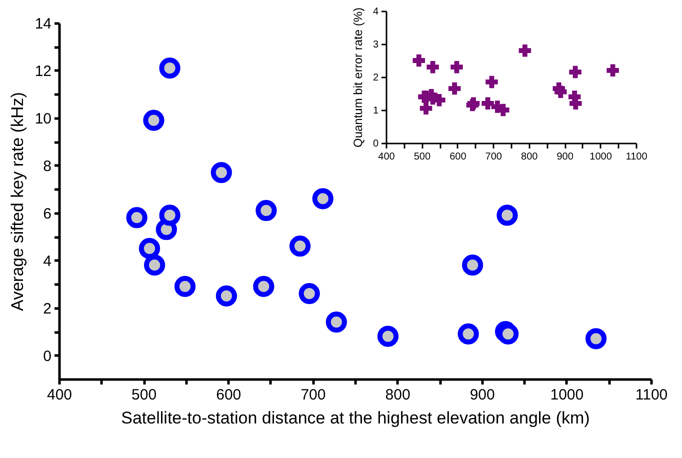 This screenshot has height=458, width=682. Describe the element at coordinates (47, 213) in the screenshot. I see `y-tick-label: 6` at that location.